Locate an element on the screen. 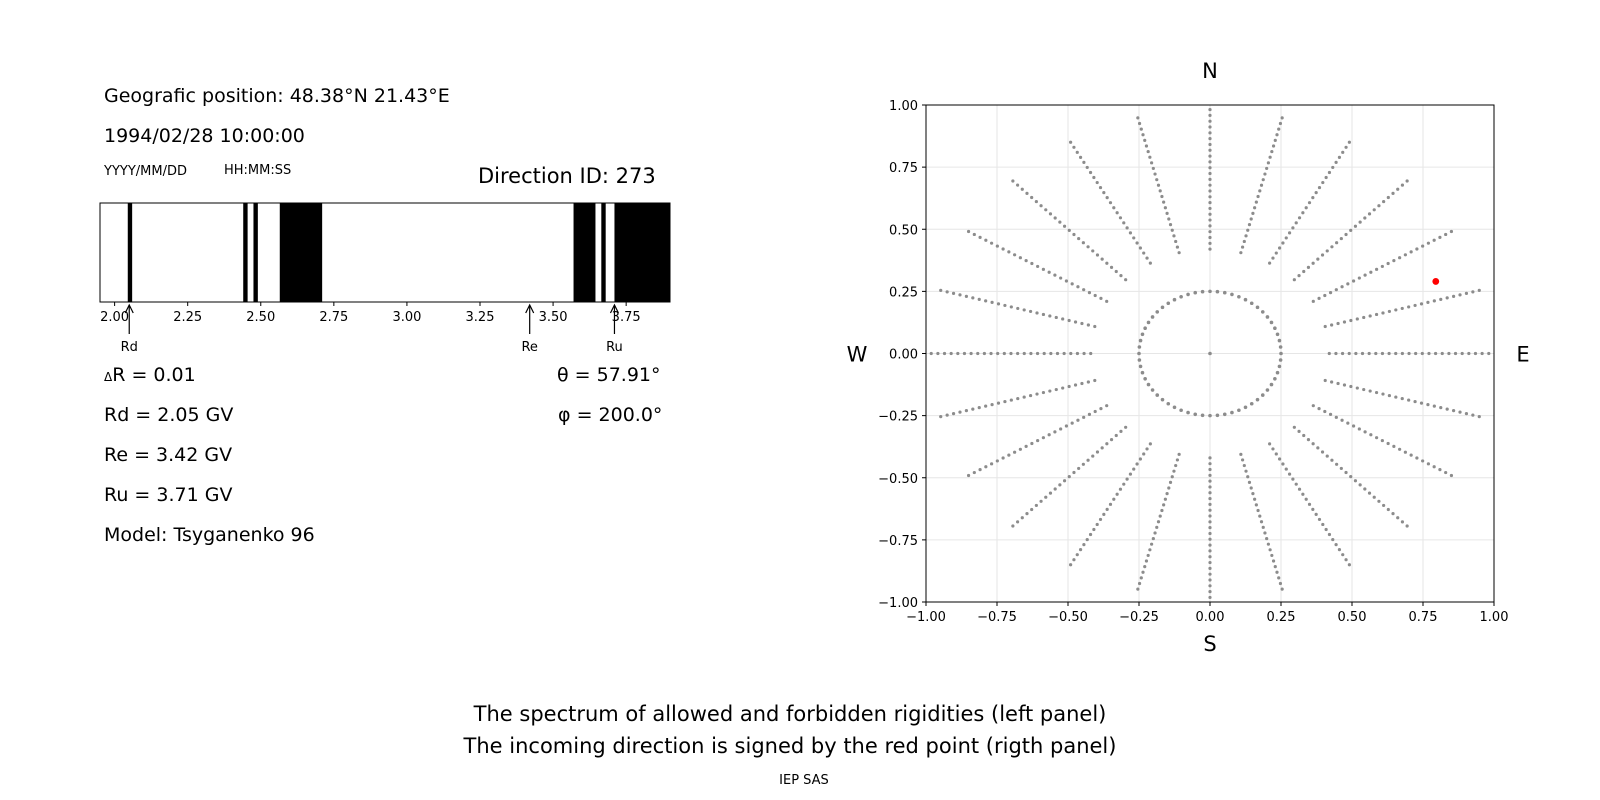 The image size is (1600, 800). compass-north: N is located at coordinates (1210, 71).